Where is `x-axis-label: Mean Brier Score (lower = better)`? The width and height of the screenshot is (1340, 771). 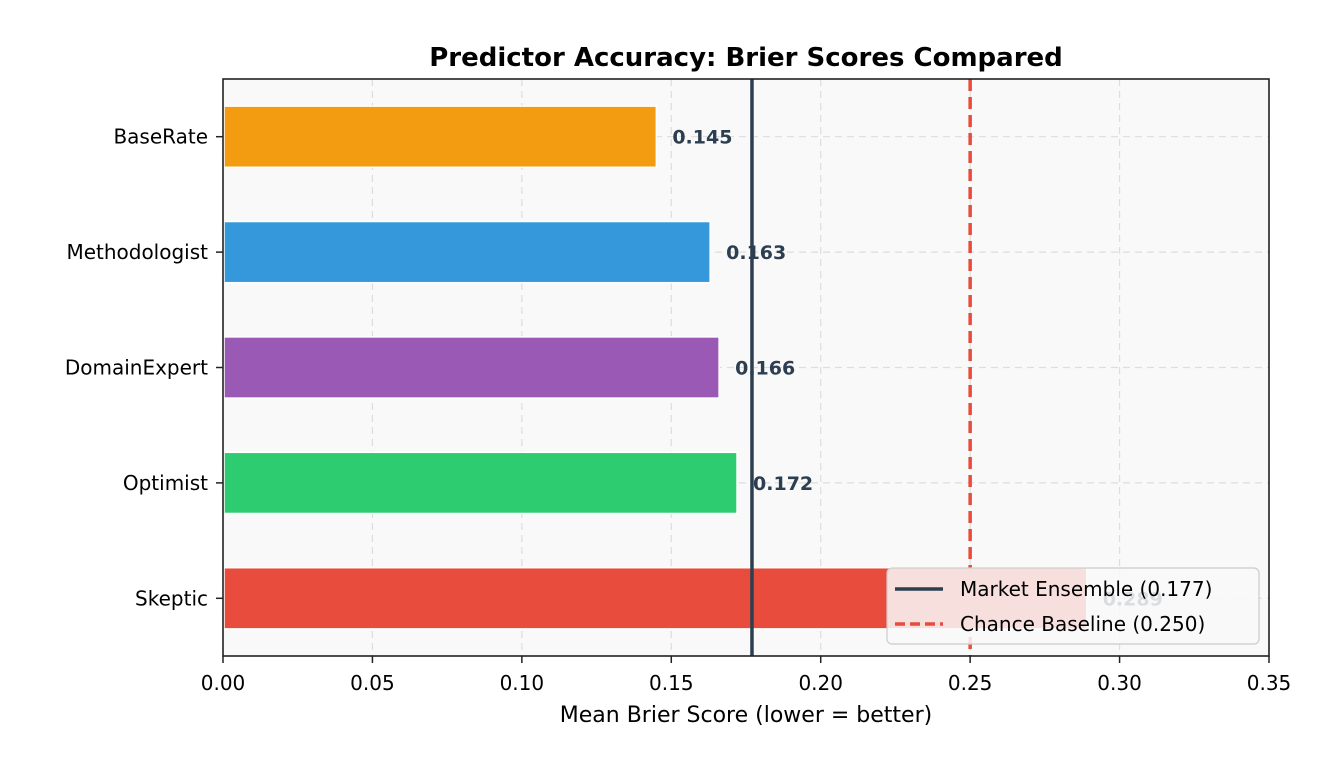
x-axis-label: Mean Brier Score (lower = better) is located at coordinates (746, 715).